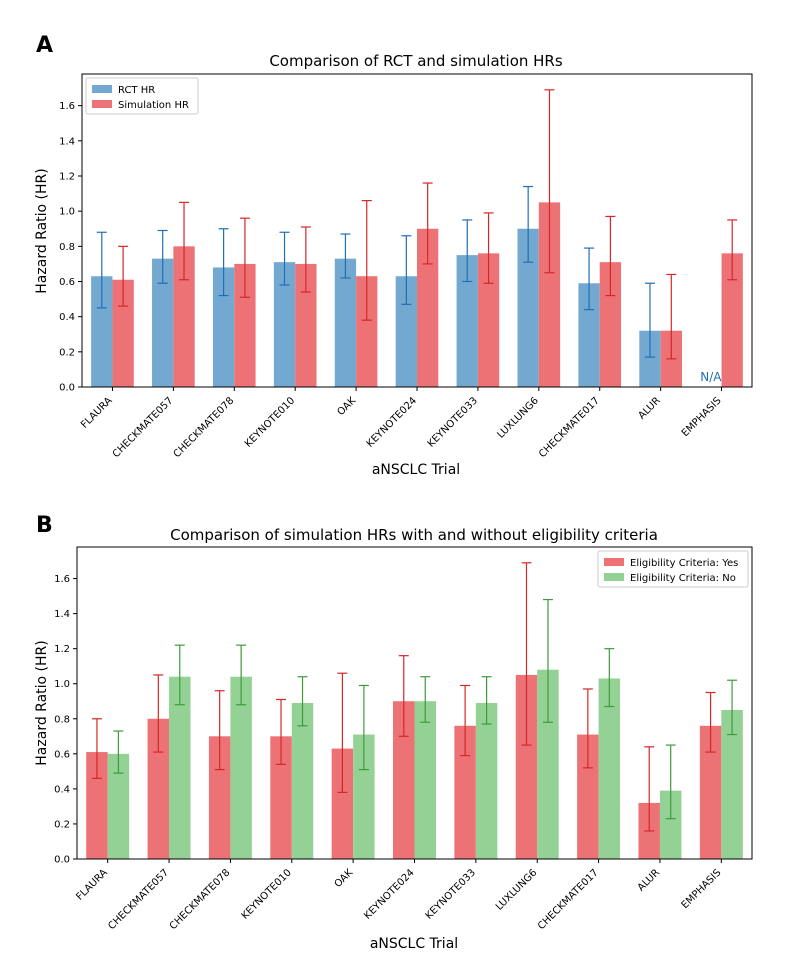  What do you see at coordinates (416, 470) in the screenshot?
I see `panel-a-xlabel: aNSCLC Trial` at bounding box center [416, 470].